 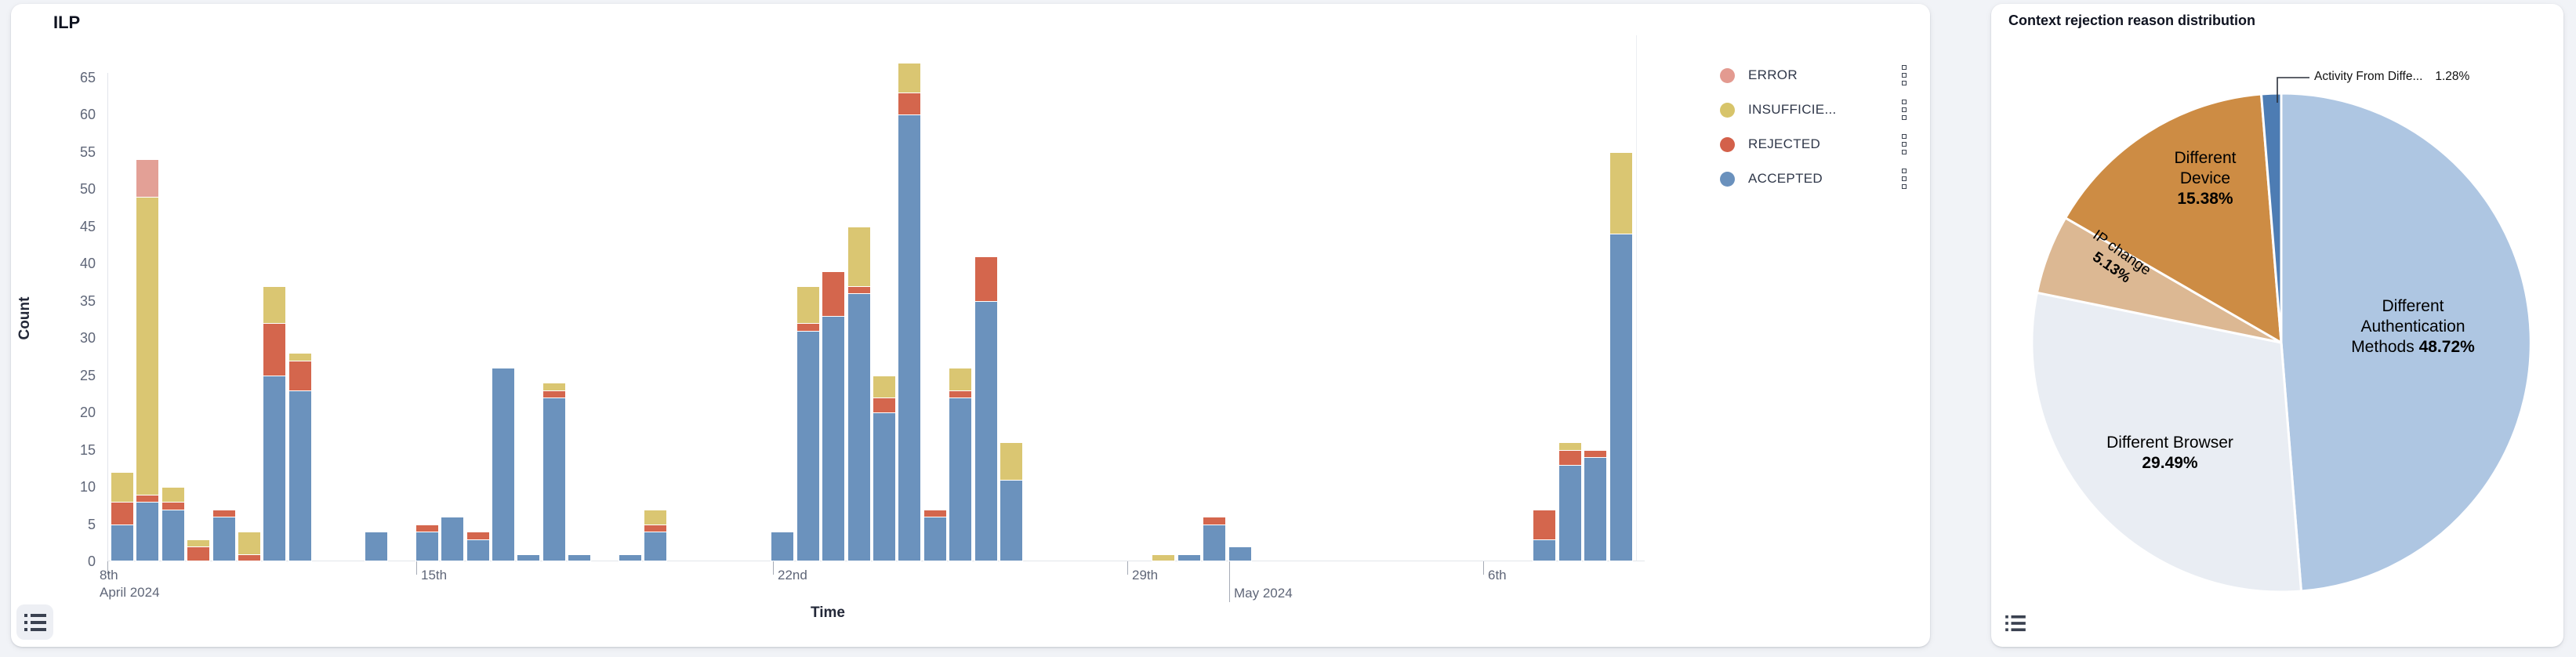 What do you see at coordinates (2132, 20) in the screenshot?
I see `pie-panel-title: Context rejection reason distribution` at bounding box center [2132, 20].